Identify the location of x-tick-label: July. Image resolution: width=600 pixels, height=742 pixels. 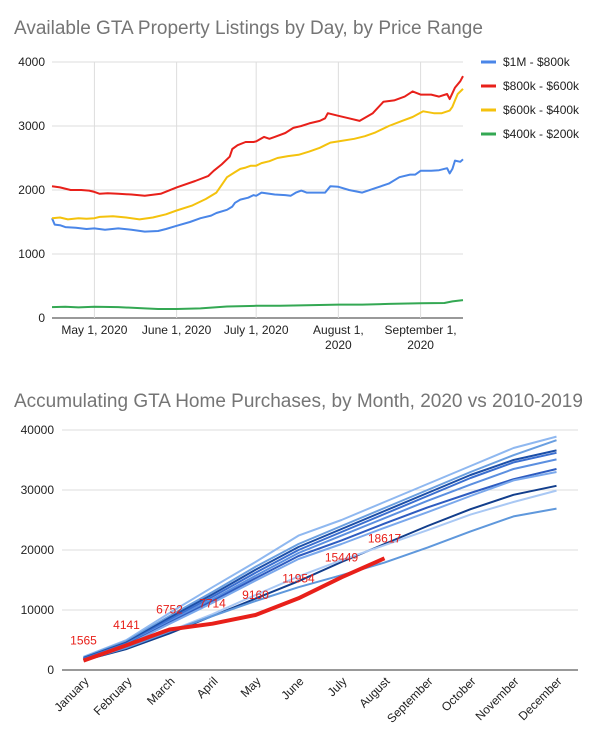
(337, 686).